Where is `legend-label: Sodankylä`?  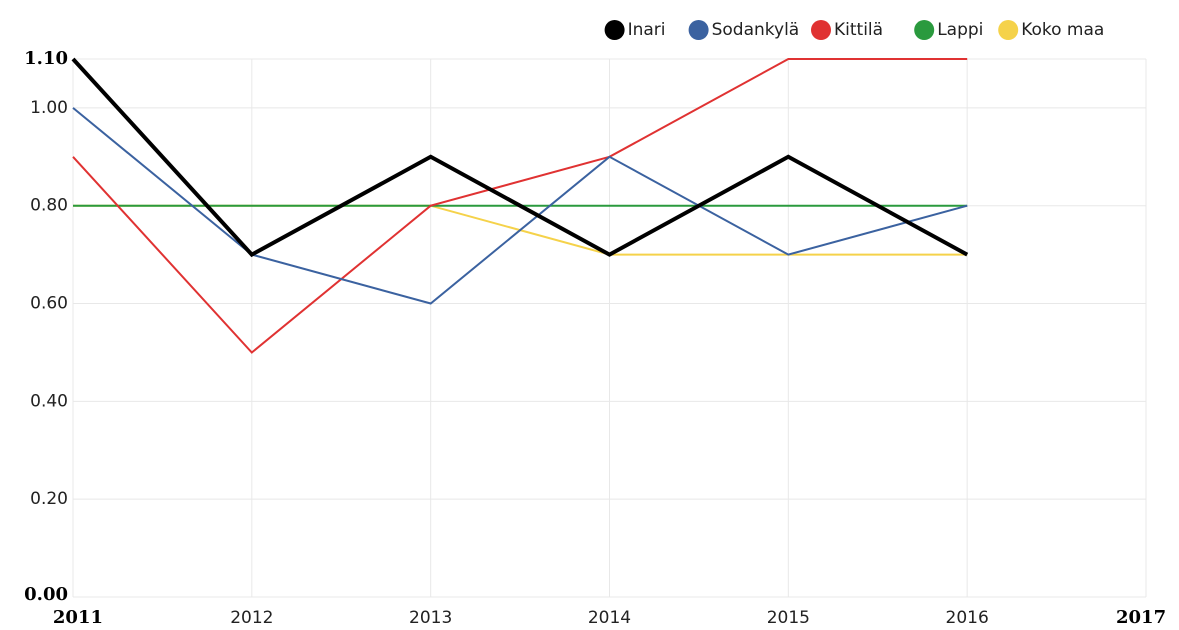
legend-label: Sodankylä is located at coordinates (756, 30).